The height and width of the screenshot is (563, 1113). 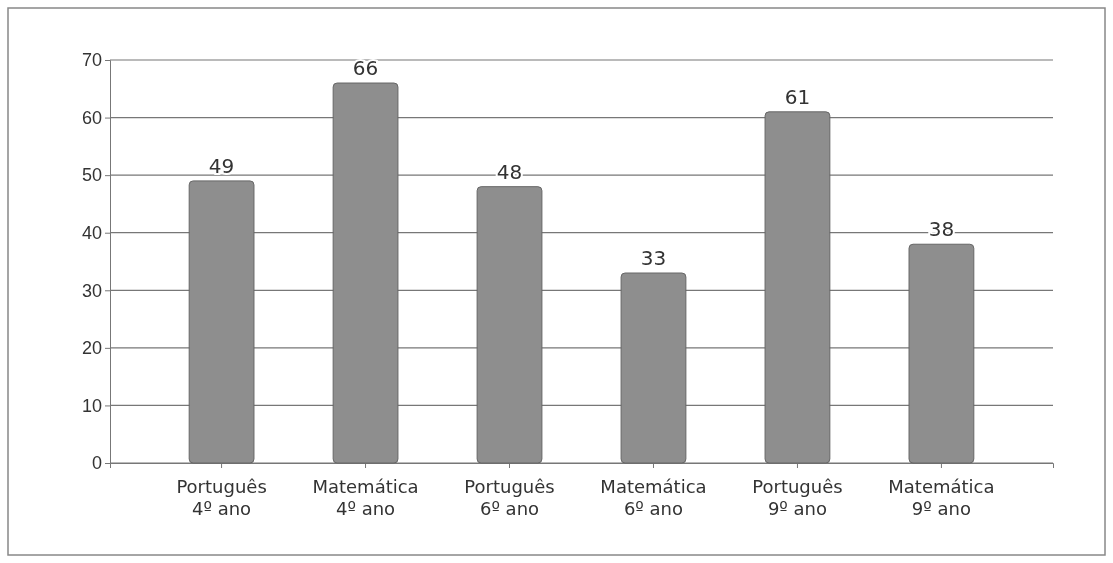 What do you see at coordinates (91, 60) in the screenshot?
I see `y-tick-label: 70` at bounding box center [91, 60].